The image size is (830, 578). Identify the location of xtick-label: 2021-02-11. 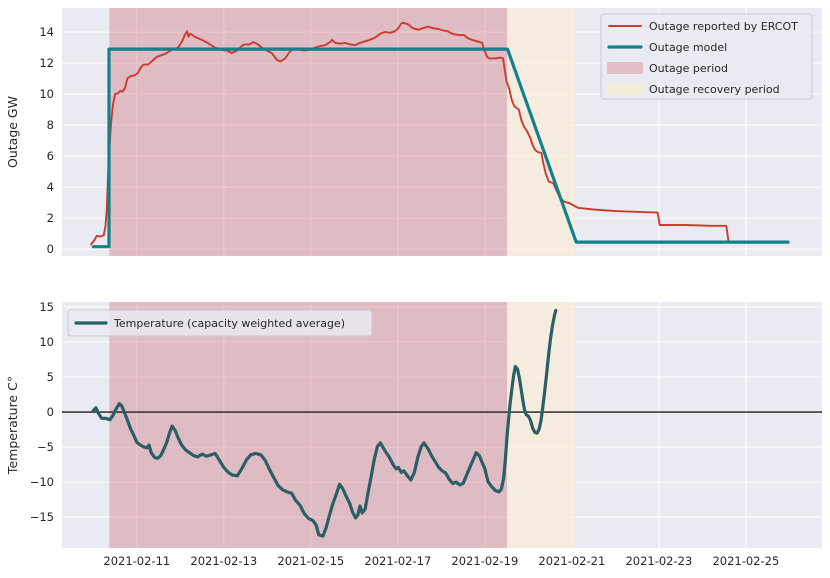
(136, 561).